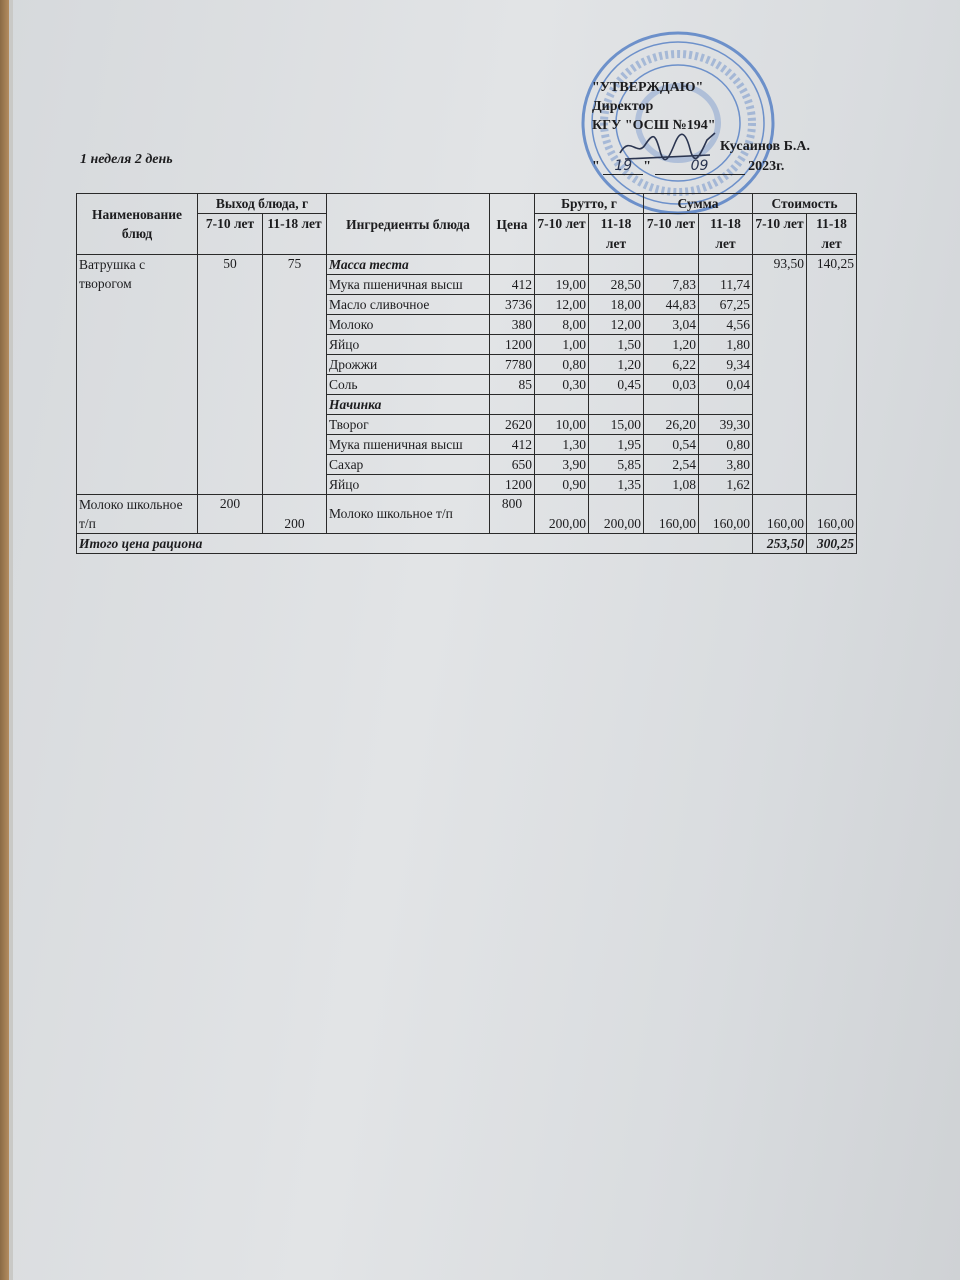  I want to click on ingredient-sum-7-10: 0,54, so click(671, 444).